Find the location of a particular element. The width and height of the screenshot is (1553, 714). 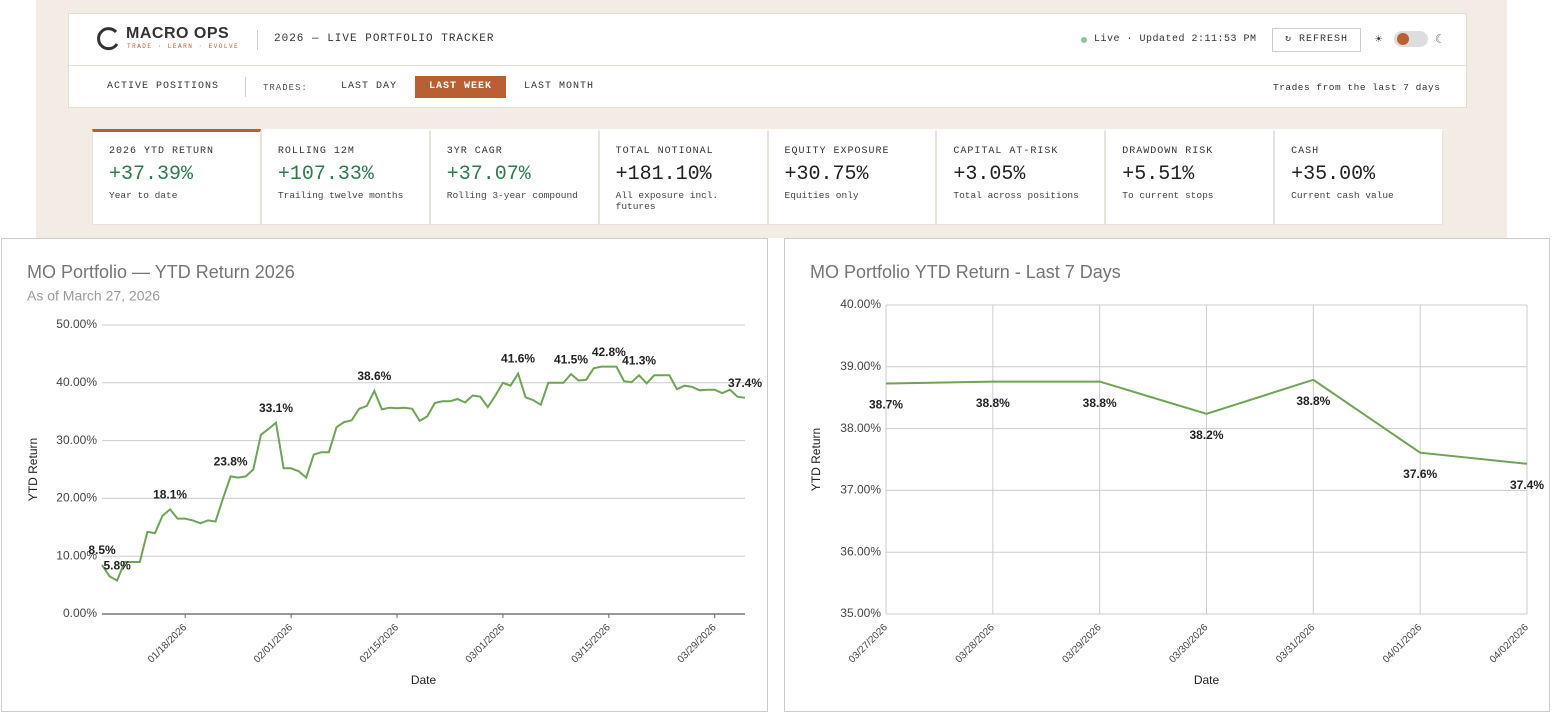

y-tick-label: 50.00% is located at coordinates (76, 324).